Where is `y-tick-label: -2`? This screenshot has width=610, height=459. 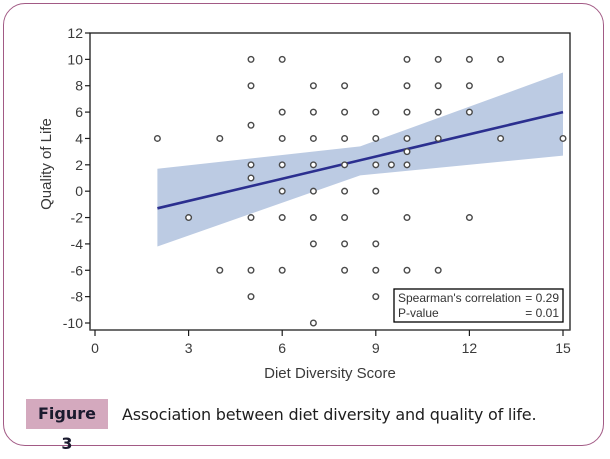 y-tick-label: -2 is located at coordinates (77, 218).